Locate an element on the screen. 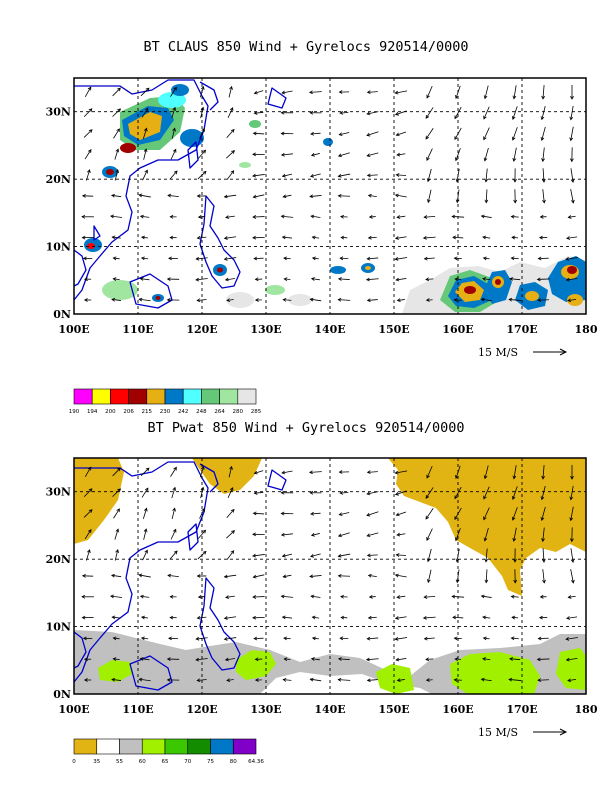  colorbar-label: 215 is located at coordinates (147, 412).